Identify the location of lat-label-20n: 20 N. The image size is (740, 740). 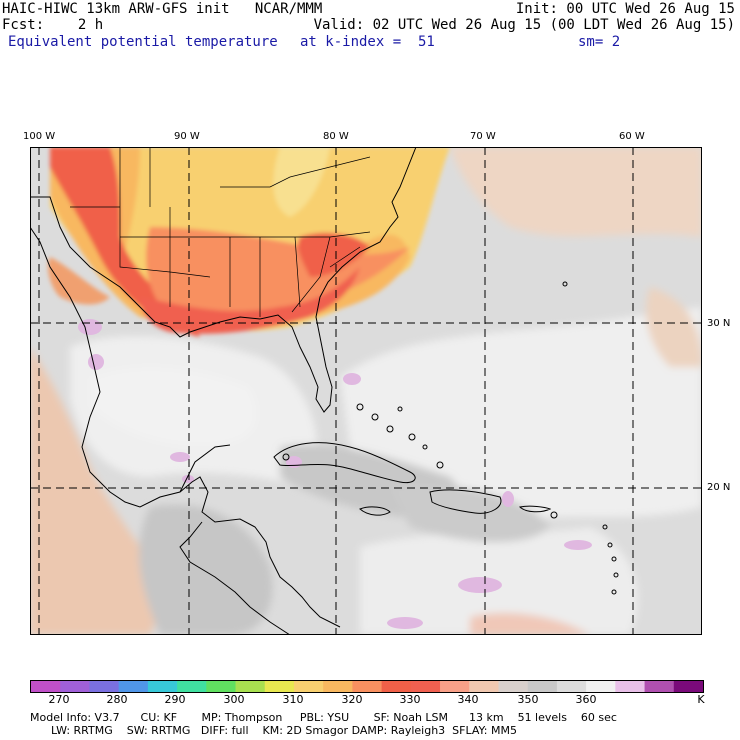
(719, 487).